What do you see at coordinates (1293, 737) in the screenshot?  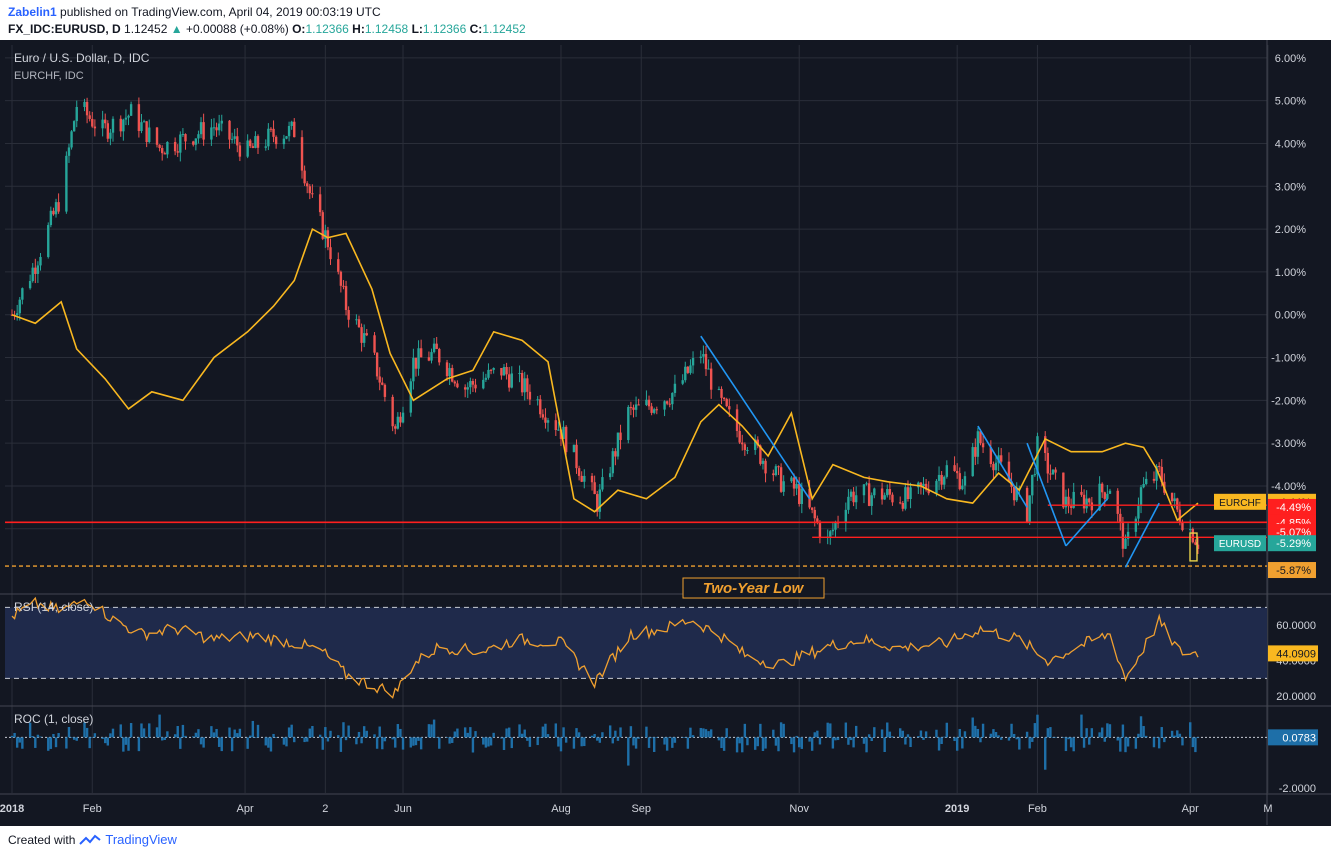 I see `roc-last-bg` at bounding box center [1293, 737].